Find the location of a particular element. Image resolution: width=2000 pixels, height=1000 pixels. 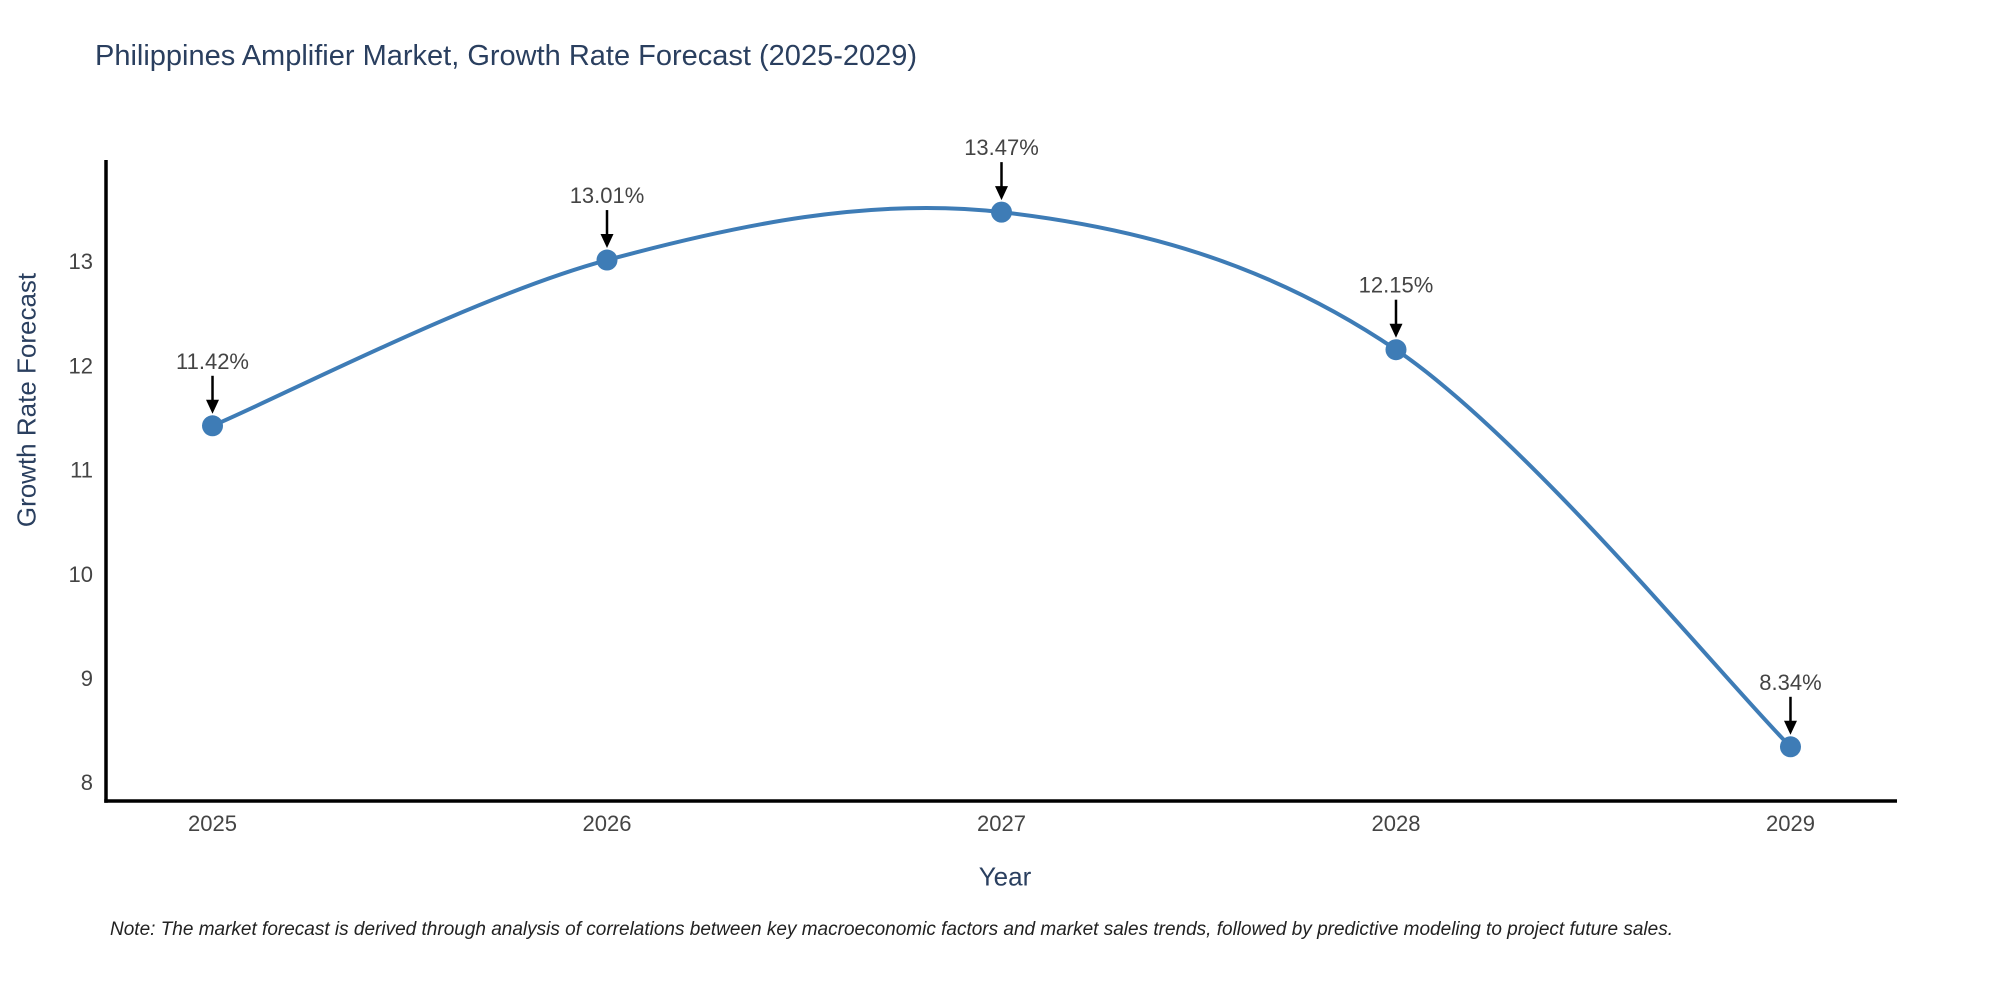

y-tick-label: 13 is located at coordinates (81, 261).